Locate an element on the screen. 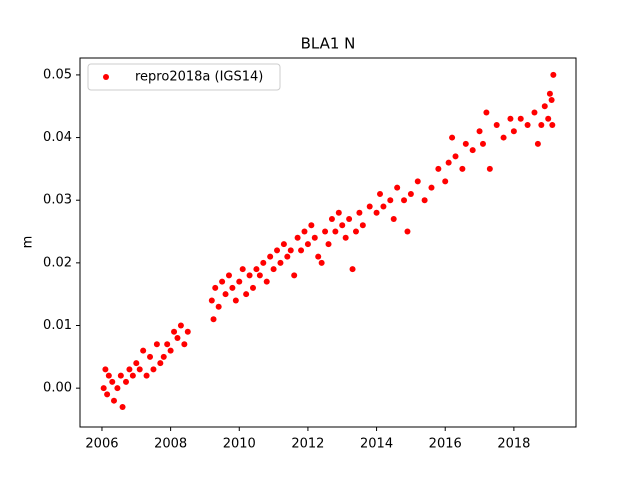  legend-box is located at coordinates (184, 77).